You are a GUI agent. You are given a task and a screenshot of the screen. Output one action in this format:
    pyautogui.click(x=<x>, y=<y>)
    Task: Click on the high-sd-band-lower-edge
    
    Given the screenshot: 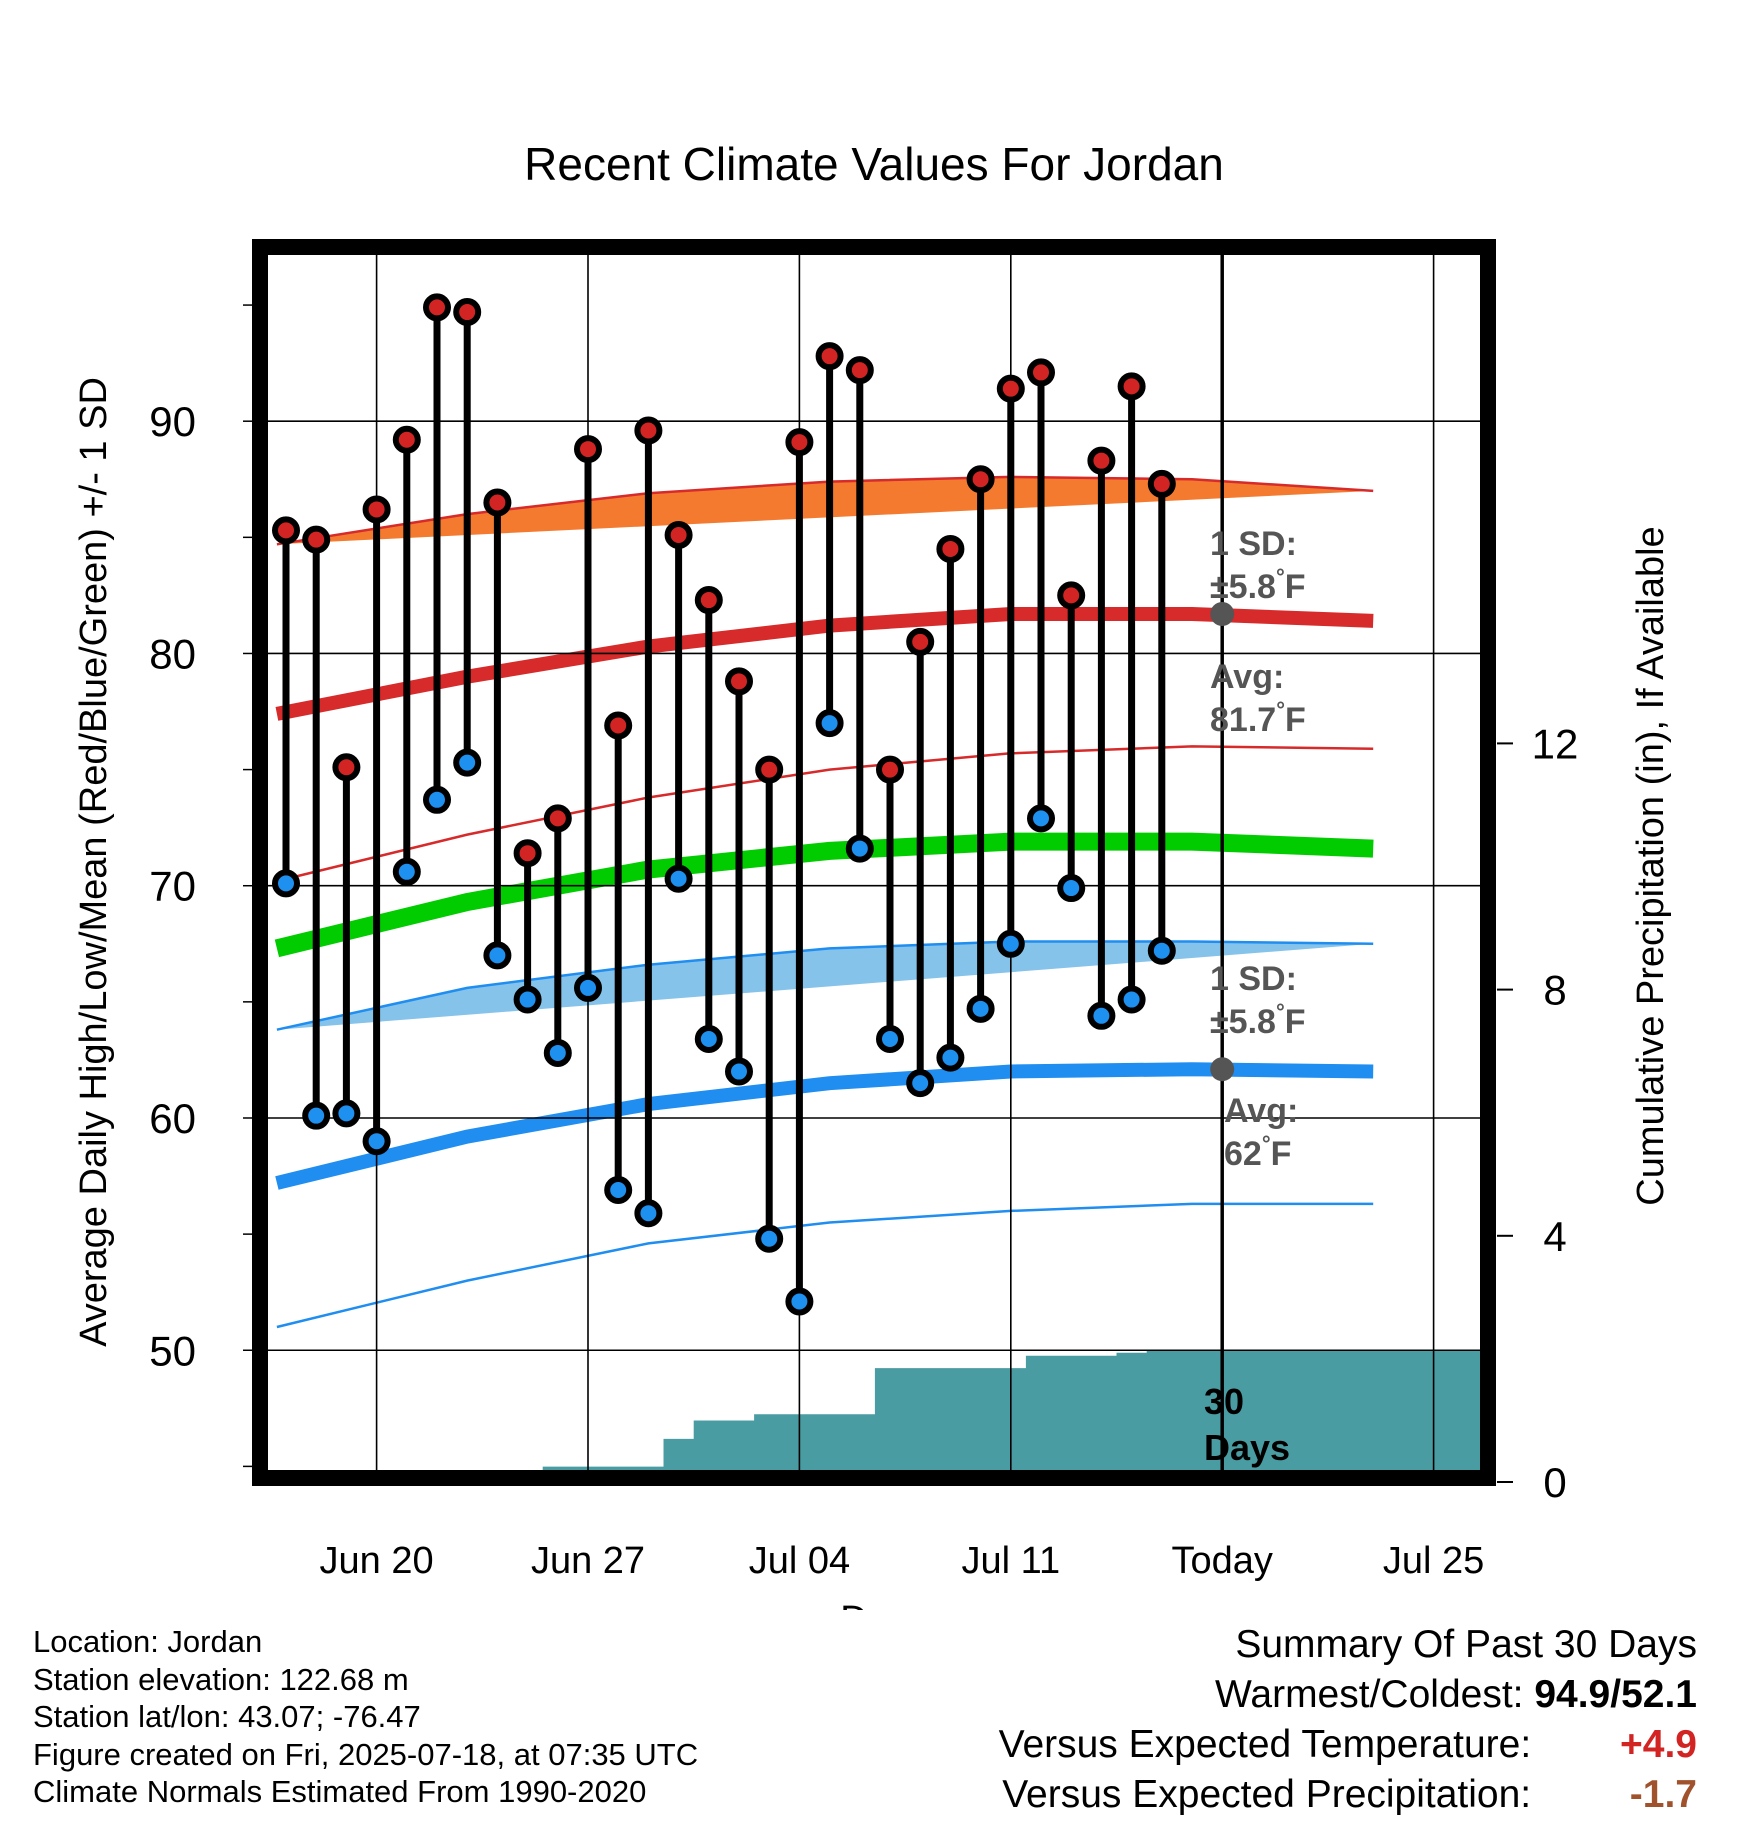 What is the action you would take?
    pyautogui.click(x=825, y=814)
    